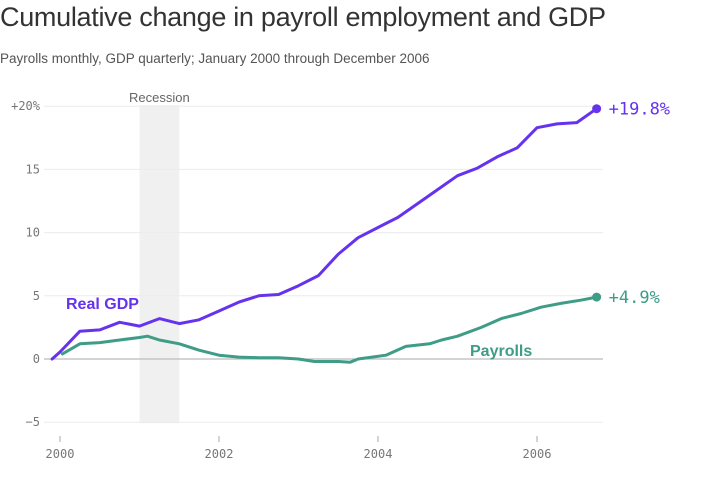 The image size is (720, 487). I want to click on x-tick-label: 2002, so click(219, 454).